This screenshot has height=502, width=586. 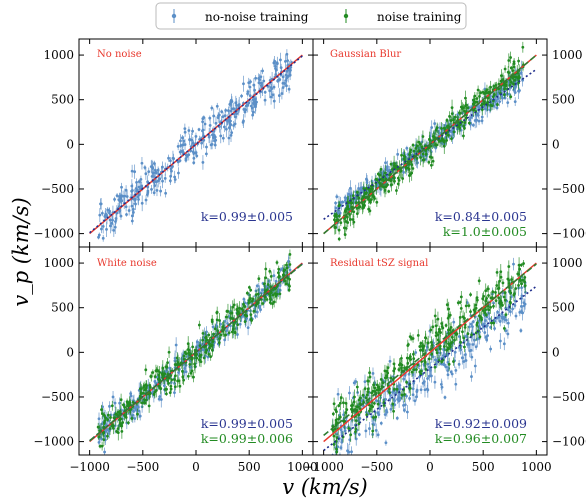 What do you see at coordinates (485, 231) in the screenshot?
I see `k-label-noise: k=1.0±0.005` at bounding box center [485, 231].